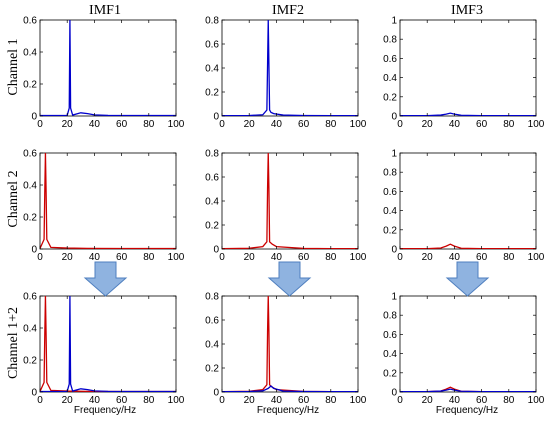 The width and height of the screenshot is (550, 421). I want to click on panel-r1c2: 0 20 40 60 80 100 0 0.2 0.4 0.6 0.8 1, so click(464, 206).